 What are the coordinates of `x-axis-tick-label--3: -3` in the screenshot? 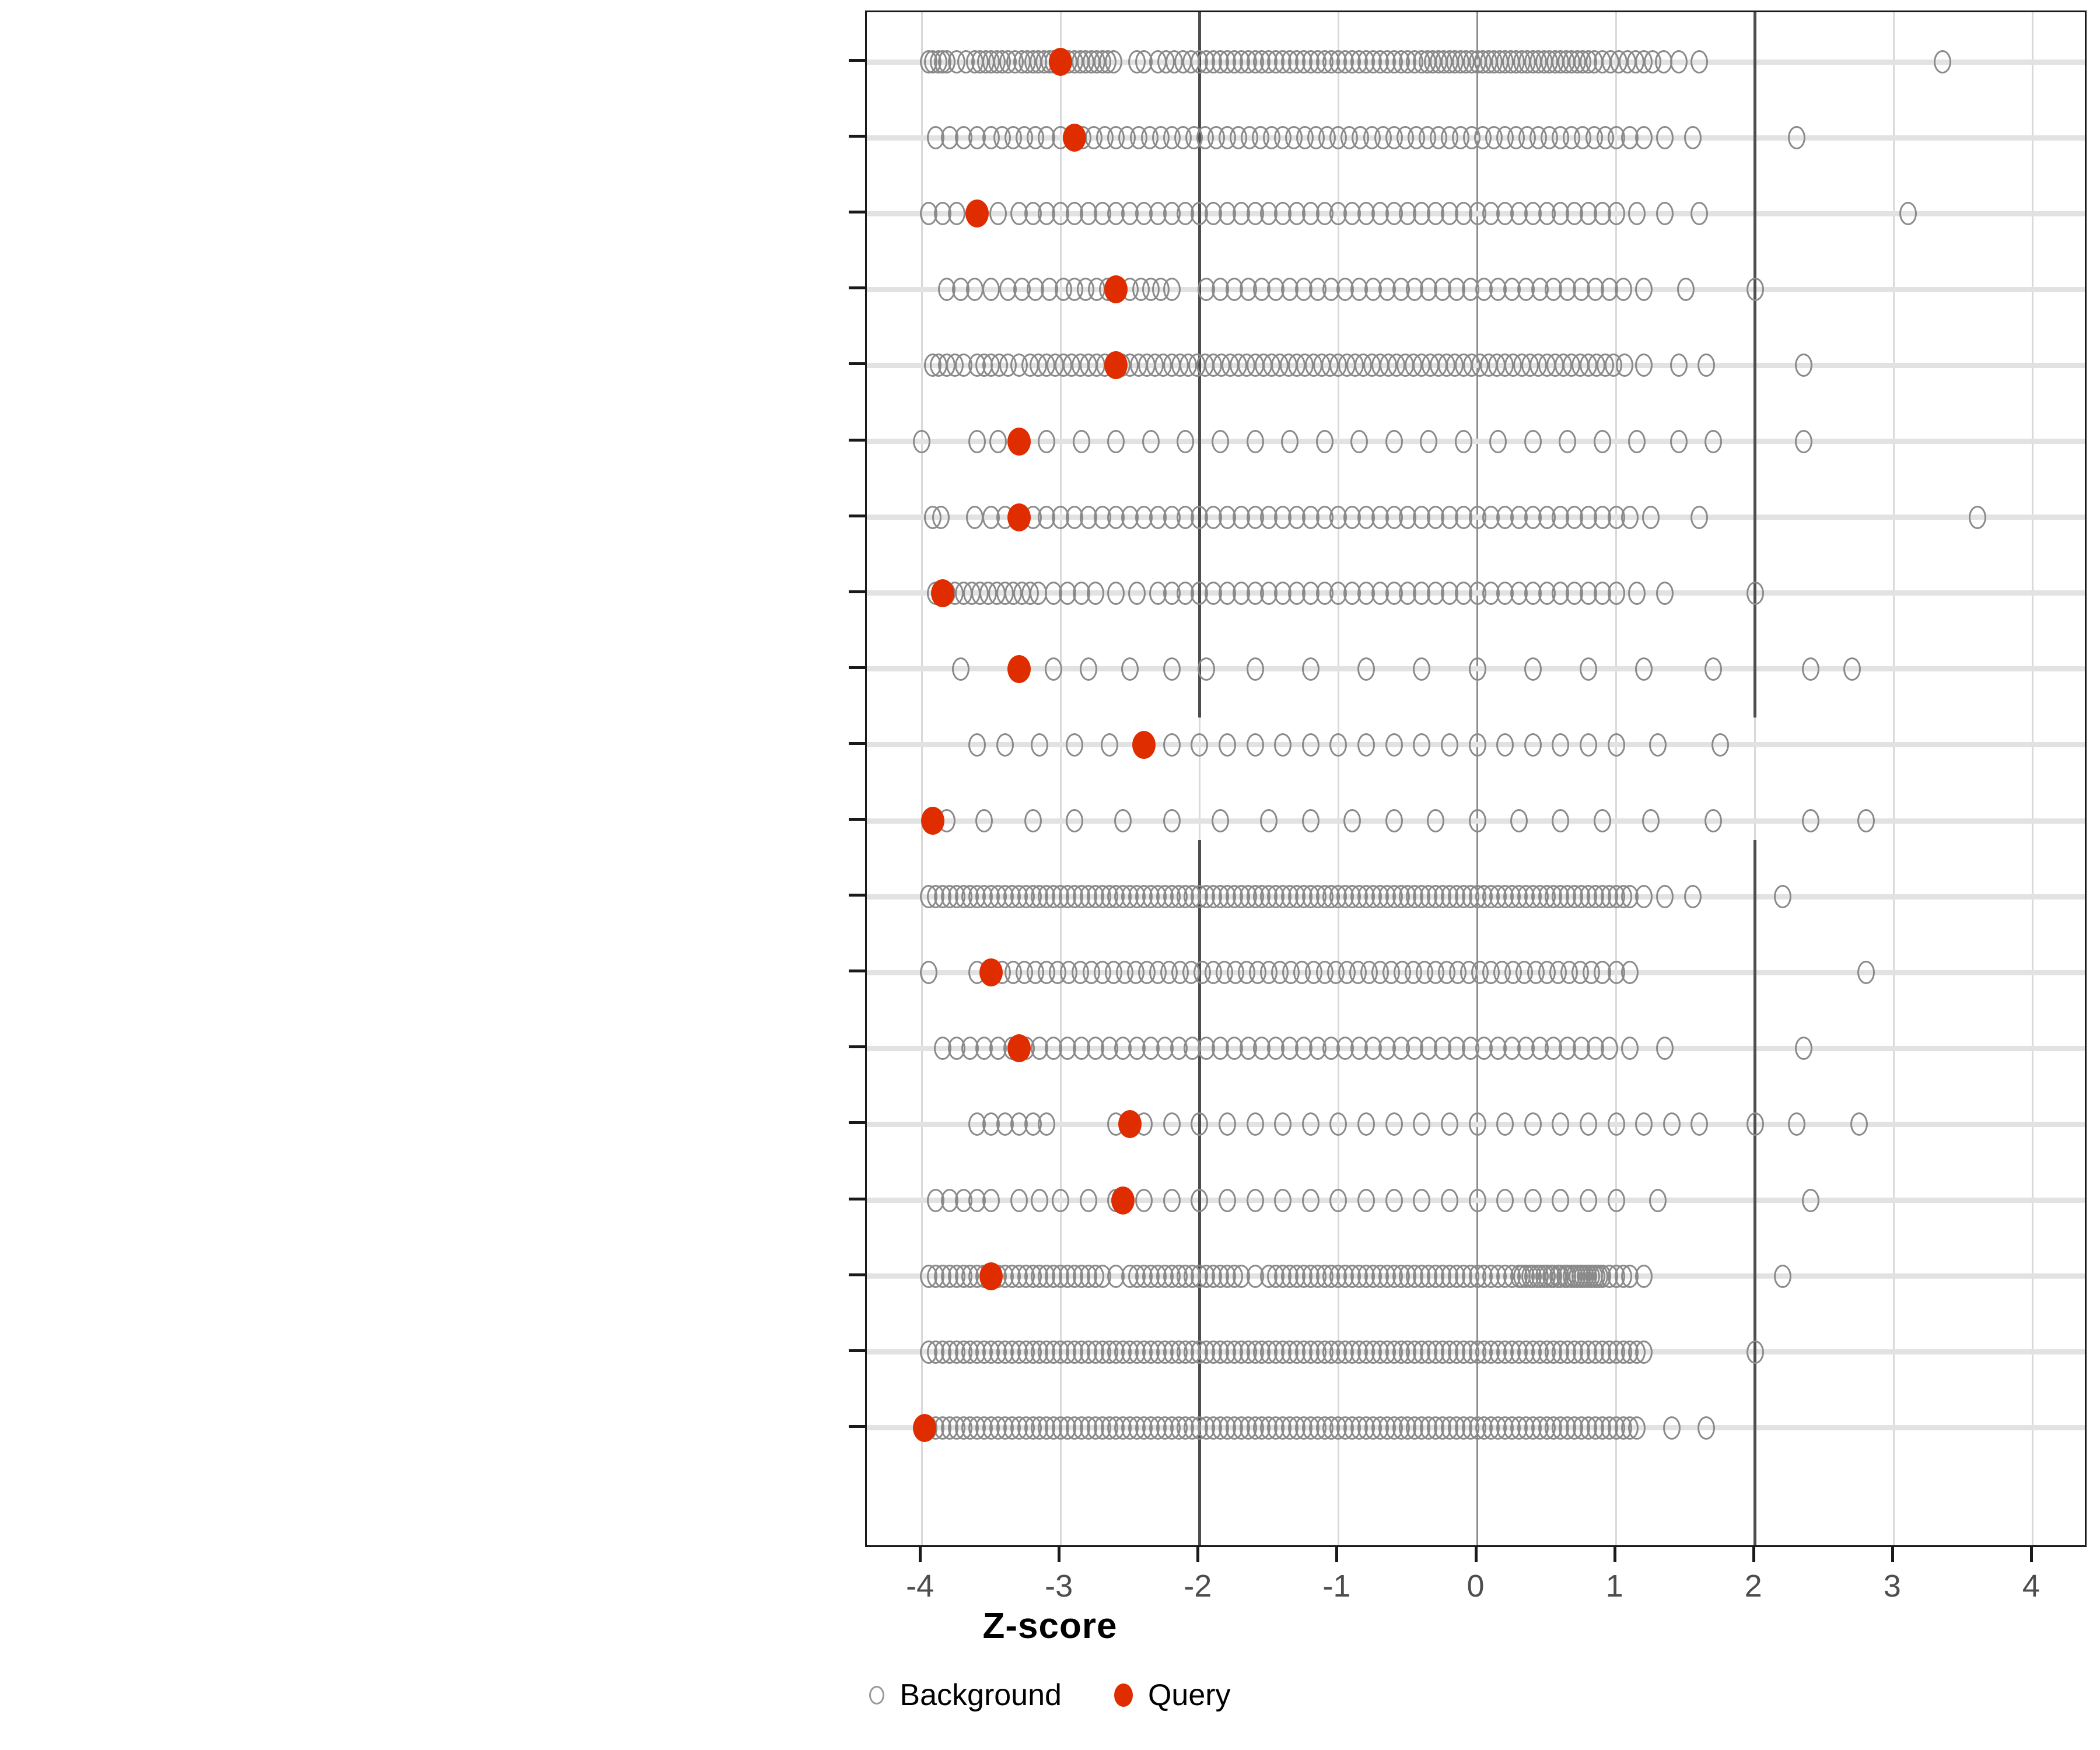 It's located at (1059, 1587).